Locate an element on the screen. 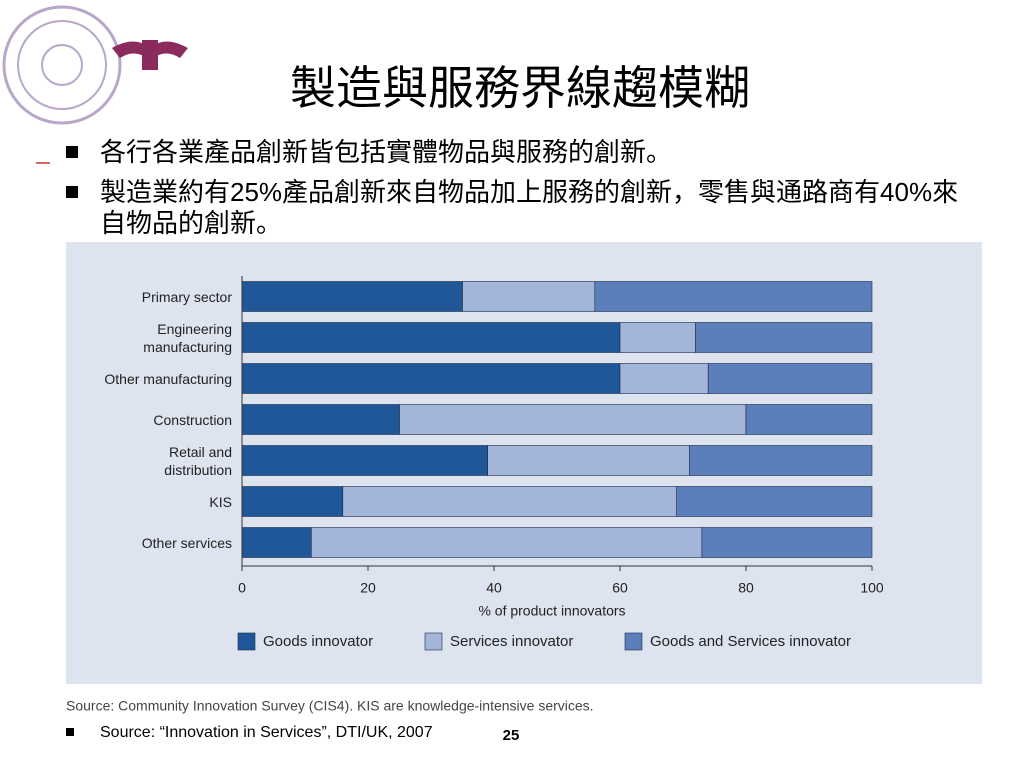 This screenshot has height=768, width=1024. y-tick-label: Engineering manufacturing is located at coordinates (187, 337).